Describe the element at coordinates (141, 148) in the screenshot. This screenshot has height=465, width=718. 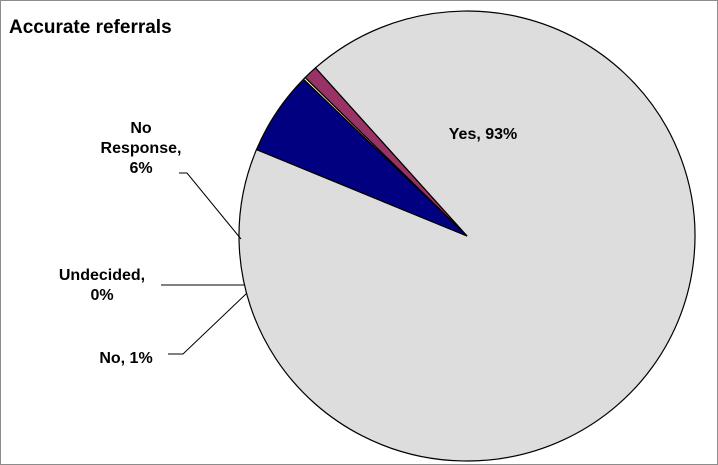
I see `data-label-no-response: No Response, 6%` at that location.